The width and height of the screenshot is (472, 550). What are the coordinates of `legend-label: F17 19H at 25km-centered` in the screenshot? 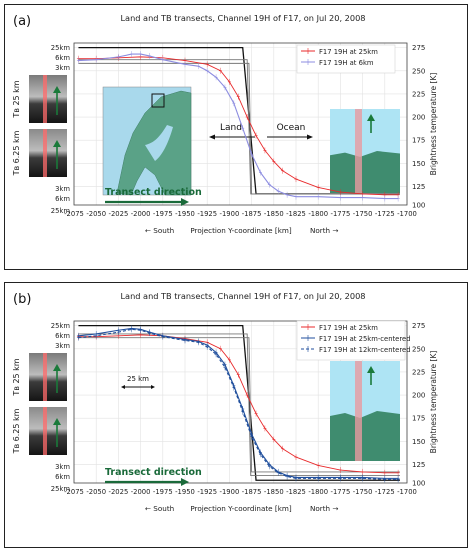 It's located at (365, 339).